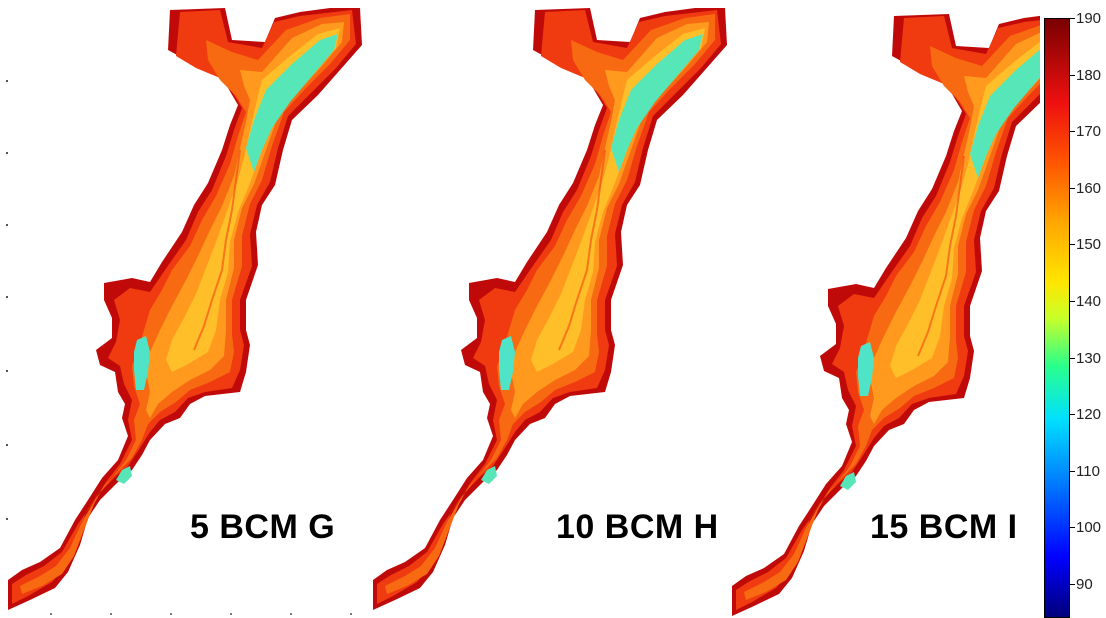  Describe the element at coordinates (1057, 318) in the screenshot. I see `colorbar-gradient` at that location.